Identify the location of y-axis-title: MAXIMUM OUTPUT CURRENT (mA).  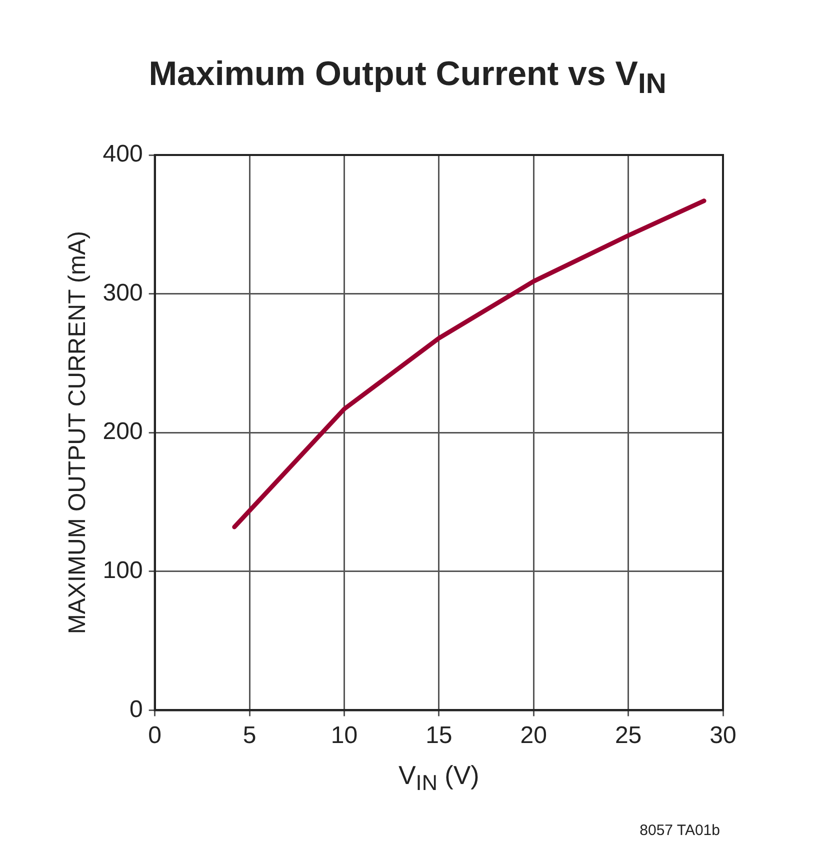
(78, 432).